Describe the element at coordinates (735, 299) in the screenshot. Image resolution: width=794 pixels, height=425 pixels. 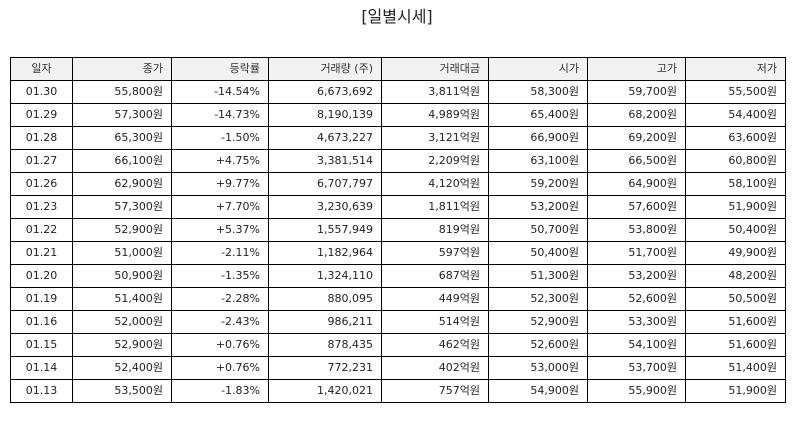
I see `cell-low: 50,500원` at that location.